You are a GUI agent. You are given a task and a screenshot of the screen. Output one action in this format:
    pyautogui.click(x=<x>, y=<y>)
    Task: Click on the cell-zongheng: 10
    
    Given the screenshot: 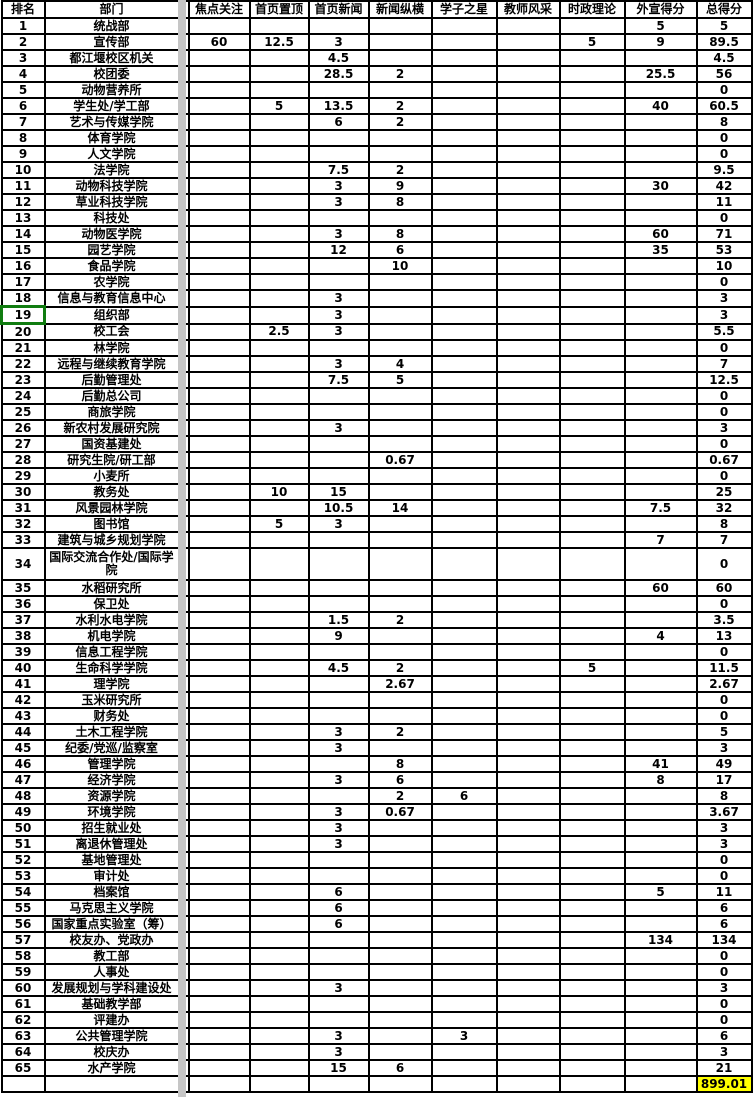 What is the action you would take?
    pyautogui.click(x=400, y=266)
    